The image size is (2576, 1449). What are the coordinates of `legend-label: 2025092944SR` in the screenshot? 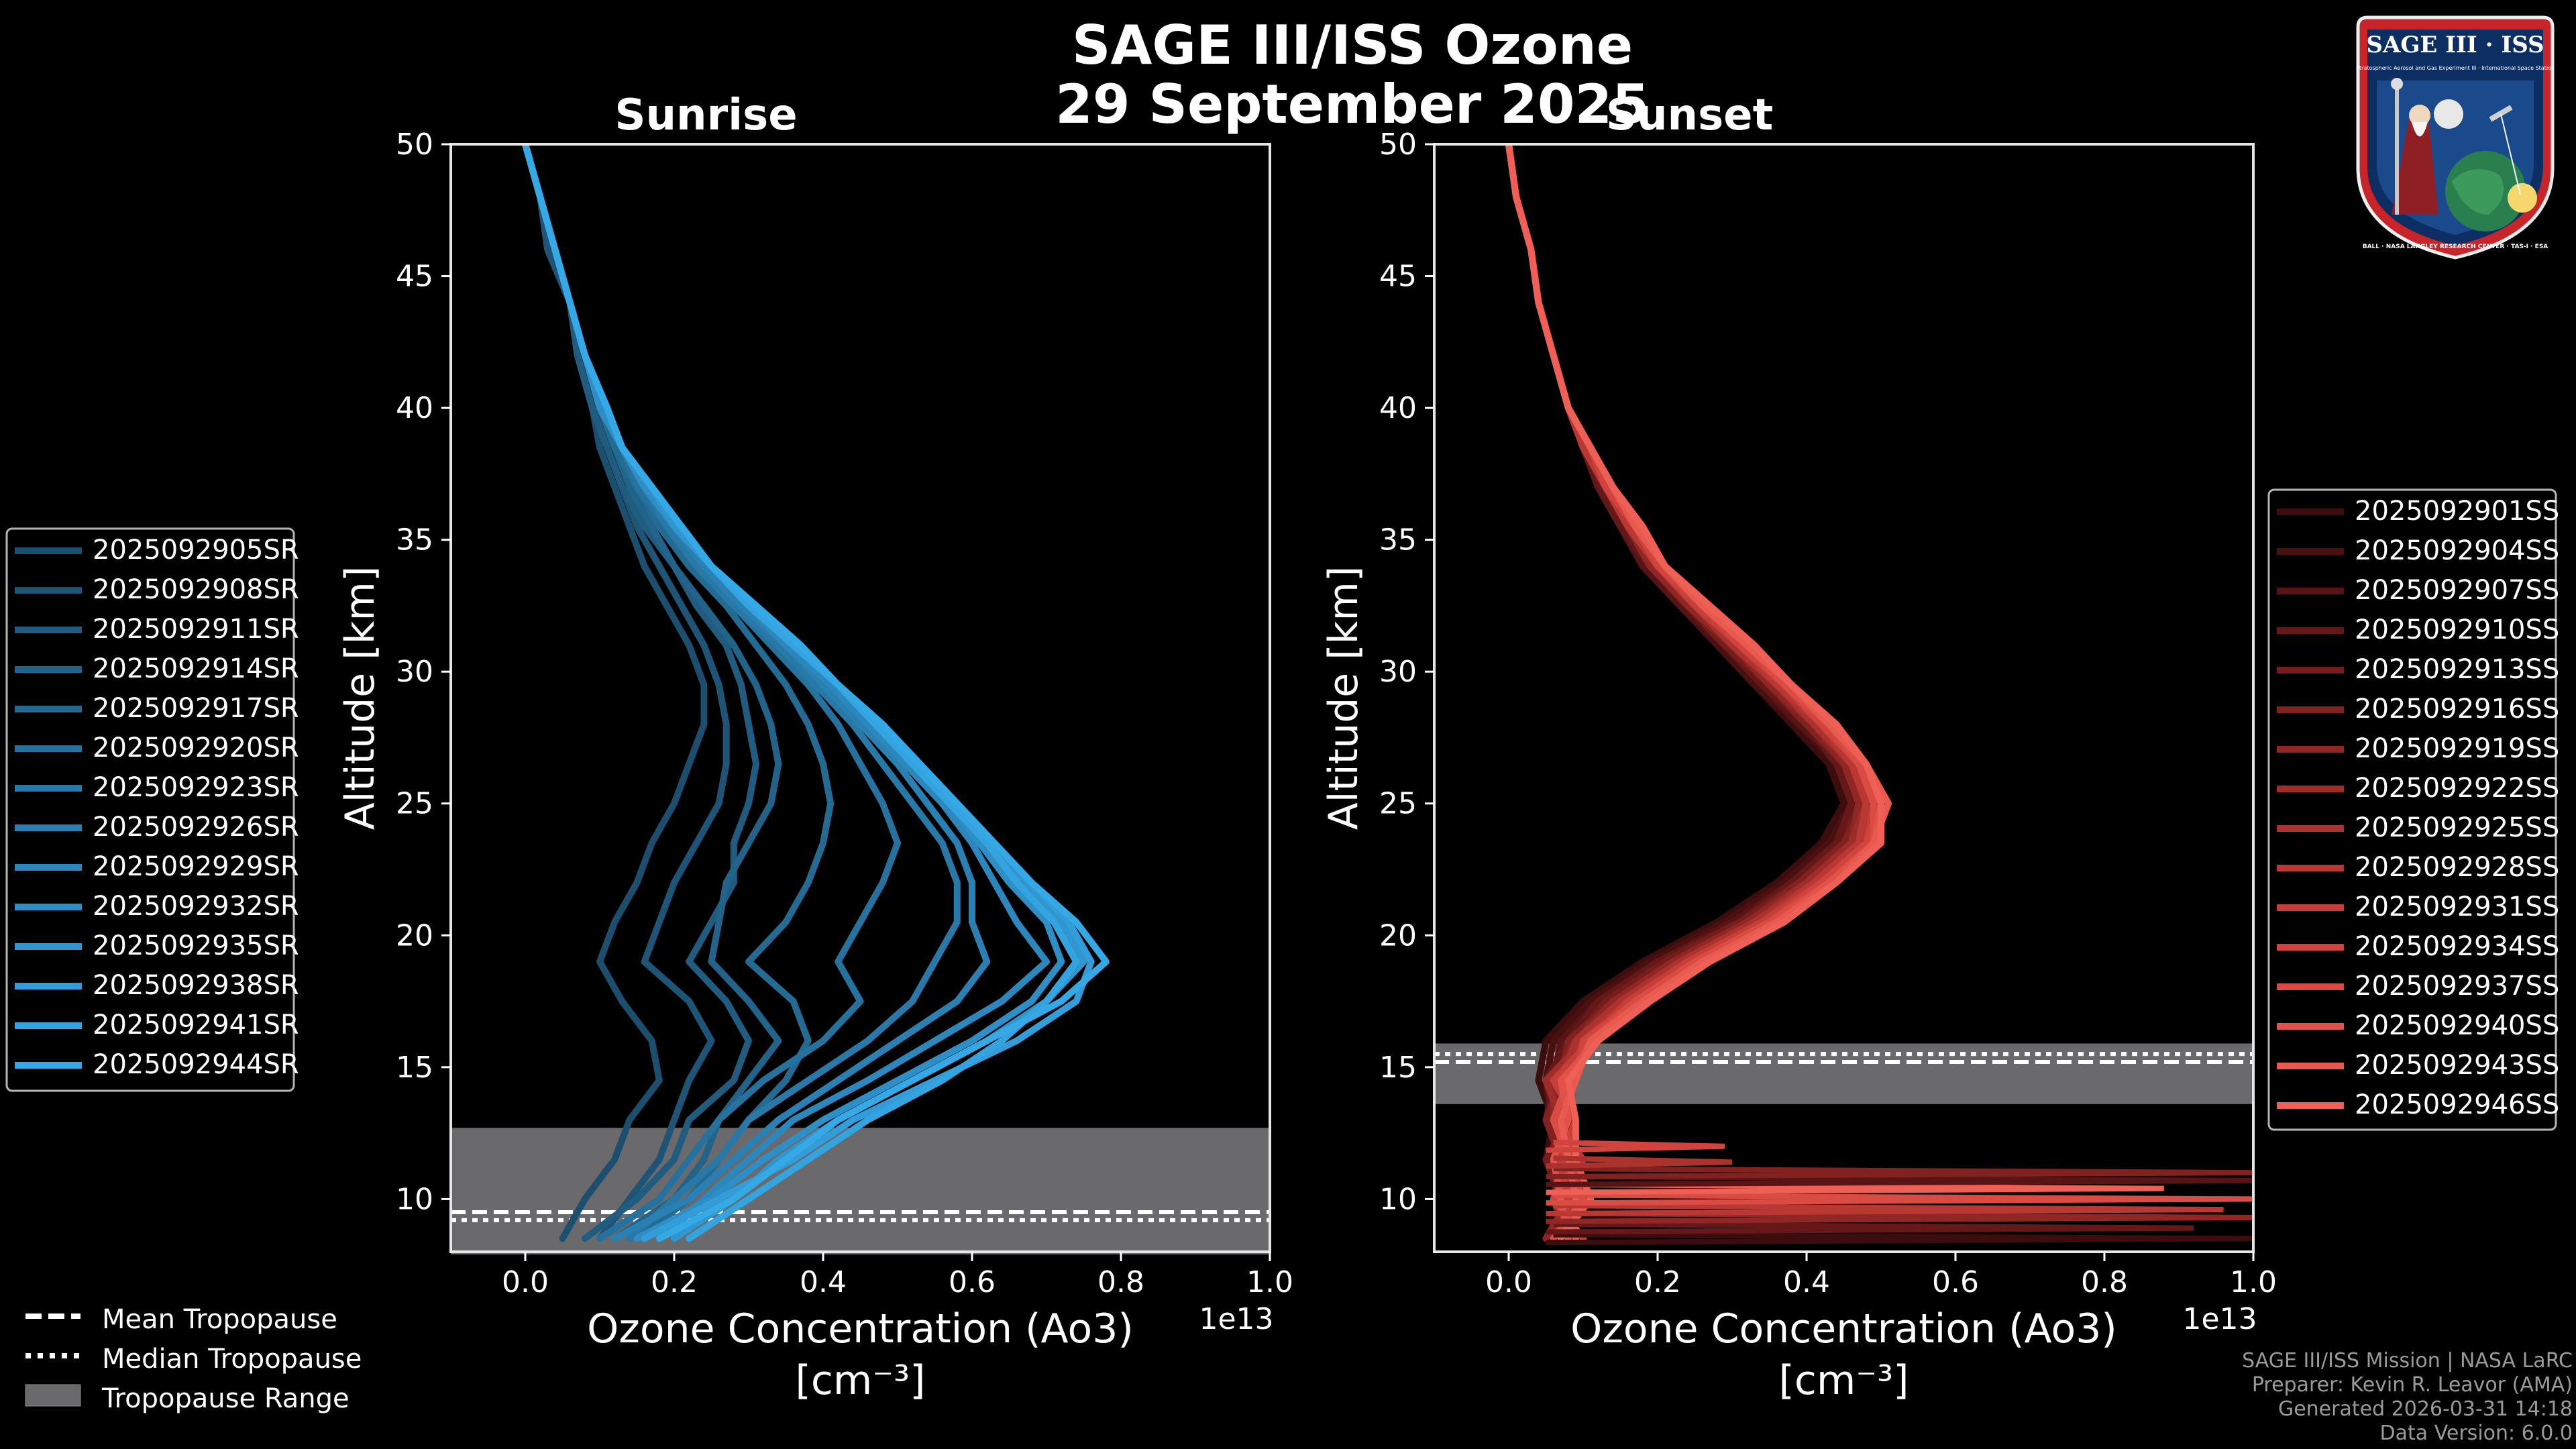 It's located at (196, 1064).